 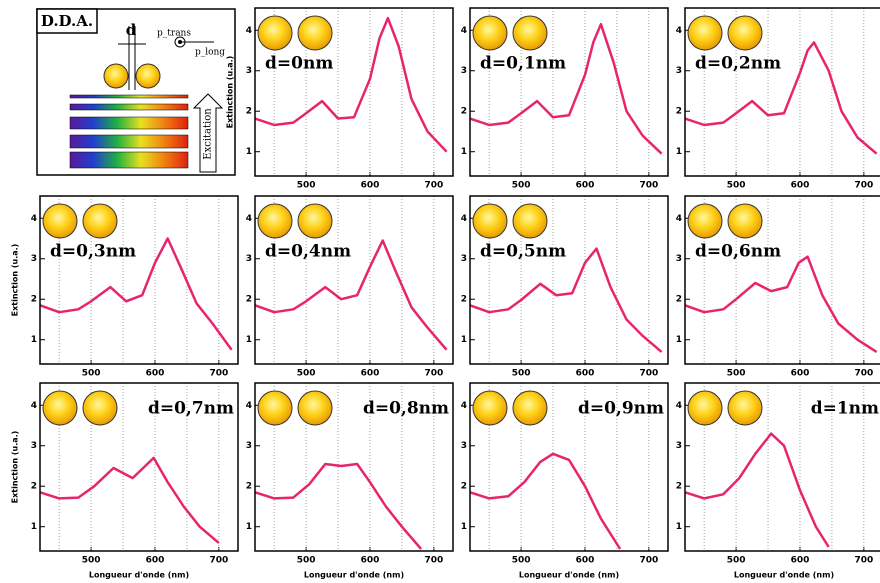 I want to click on annotation: d=0,8nm, so click(x=406, y=409).